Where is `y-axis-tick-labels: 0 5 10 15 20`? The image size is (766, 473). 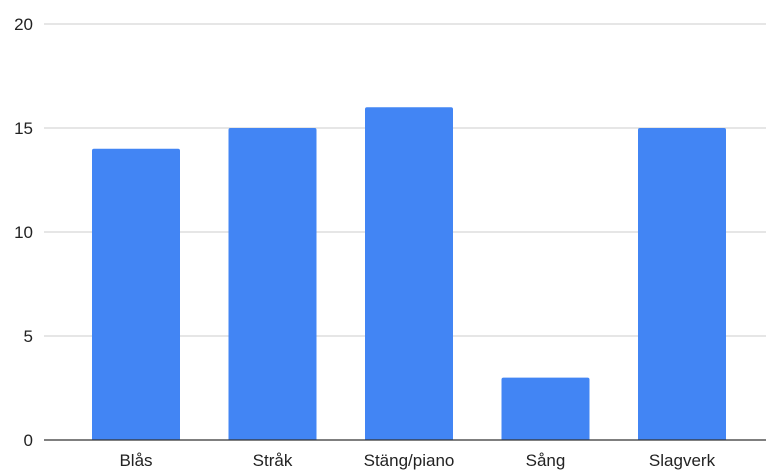 y-axis-tick-labels: 0 5 10 15 20 is located at coordinates (23, 232).